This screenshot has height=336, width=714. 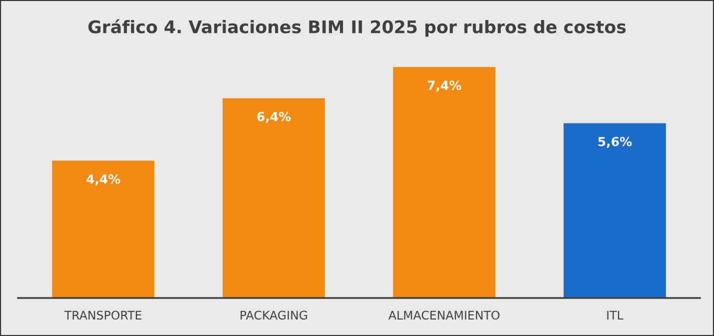 What do you see at coordinates (274, 117) in the screenshot?
I see `data-label: 6,4%` at bounding box center [274, 117].